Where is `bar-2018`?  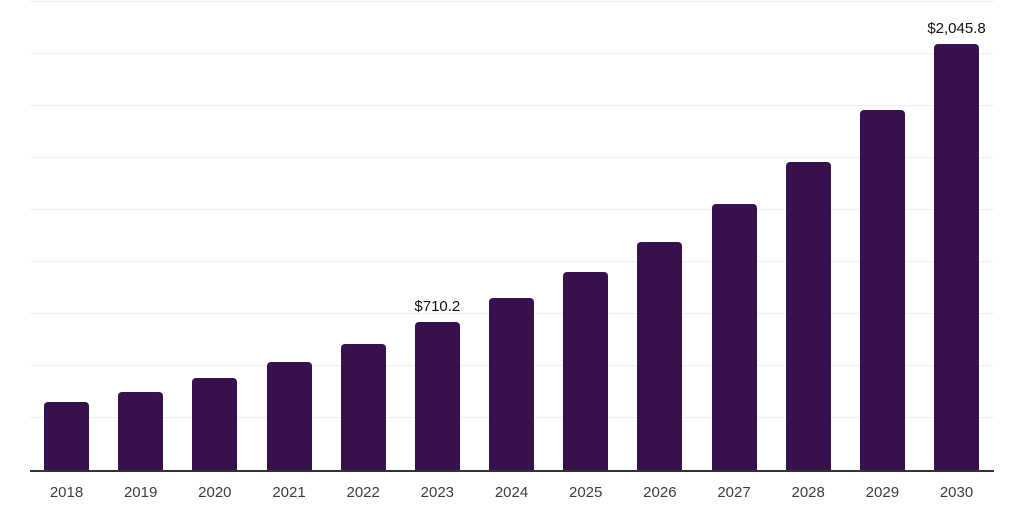 bar-2018 is located at coordinates (66, 435).